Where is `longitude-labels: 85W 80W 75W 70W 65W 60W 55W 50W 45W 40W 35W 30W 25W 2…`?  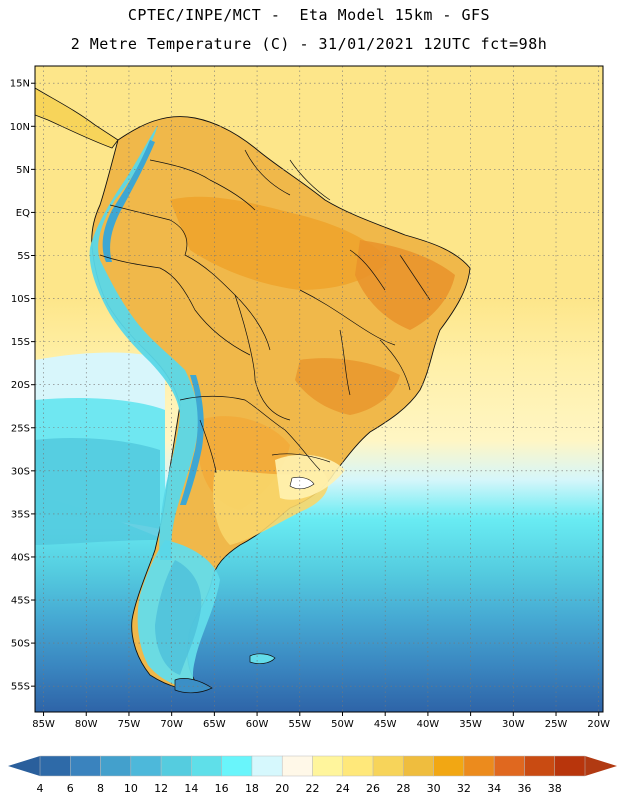 longitude-labels: 85W 80W 75W 70W 65W 60W 55W 50W 45W 40W 35W 30W 25W 2… is located at coordinates (321, 721).